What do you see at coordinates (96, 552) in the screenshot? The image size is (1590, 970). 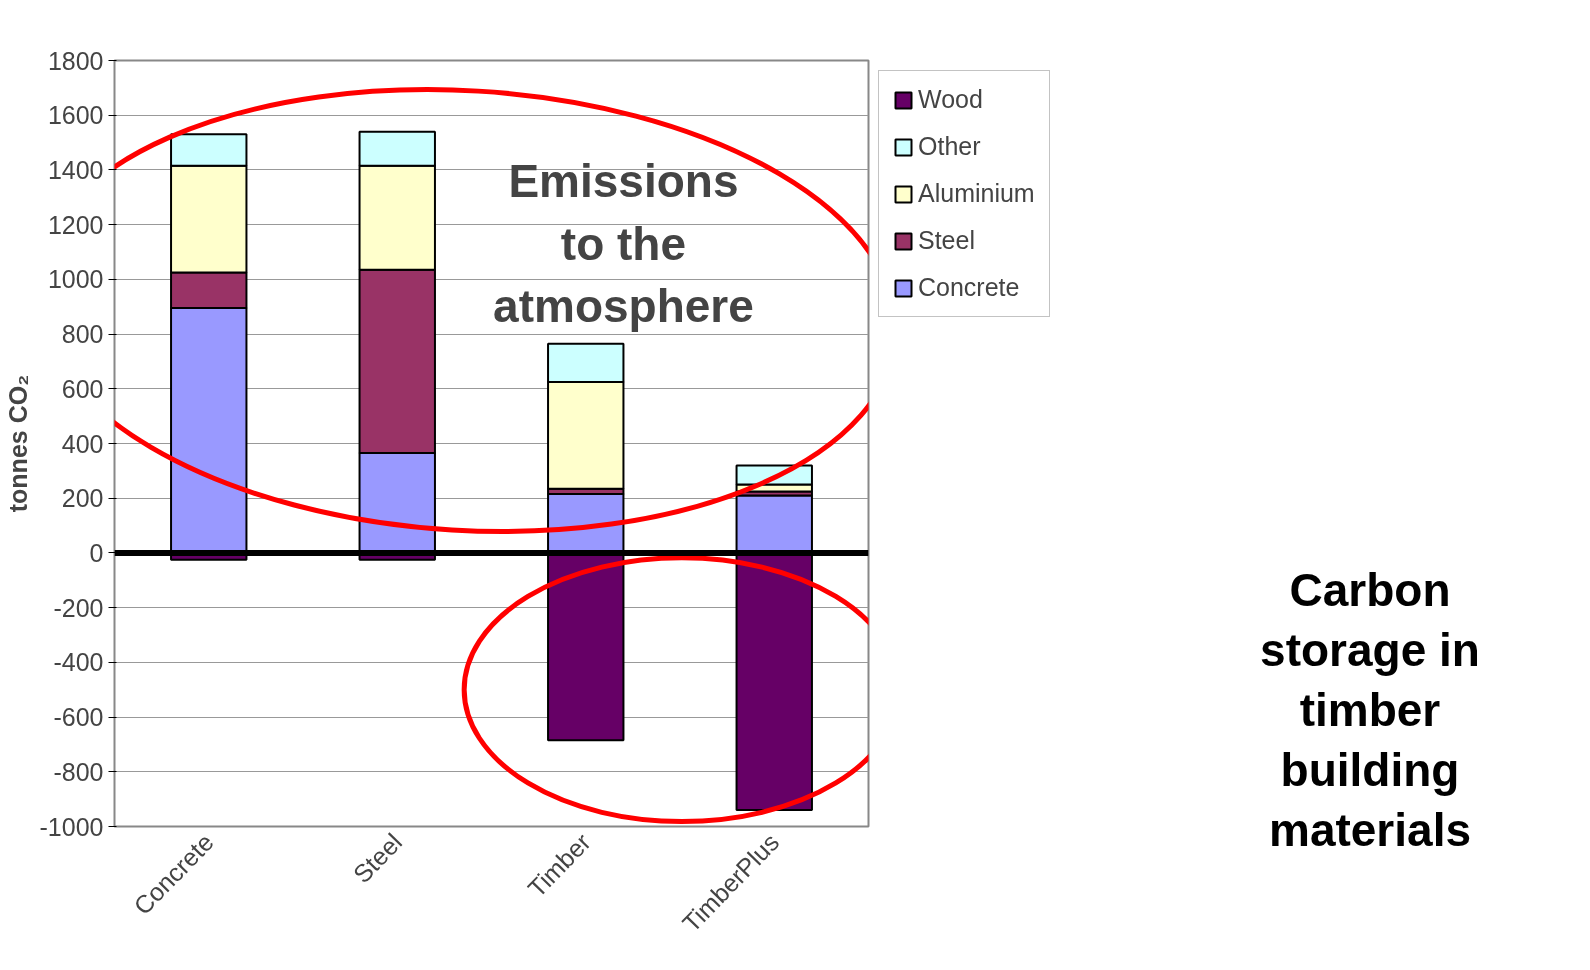 I see `y-tick-label: 0` at bounding box center [96, 552].